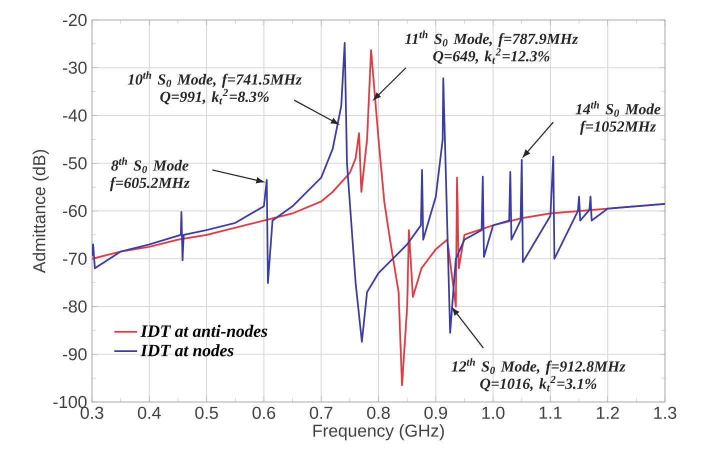 The width and height of the screenshot is (701, 470). What do you see at coordinates (150, 174) in the screenshot?
I see `annotation: 8$^{th}$ S$_{0}$ Mode f=605.2MHz` at bounding box center [150, 174].